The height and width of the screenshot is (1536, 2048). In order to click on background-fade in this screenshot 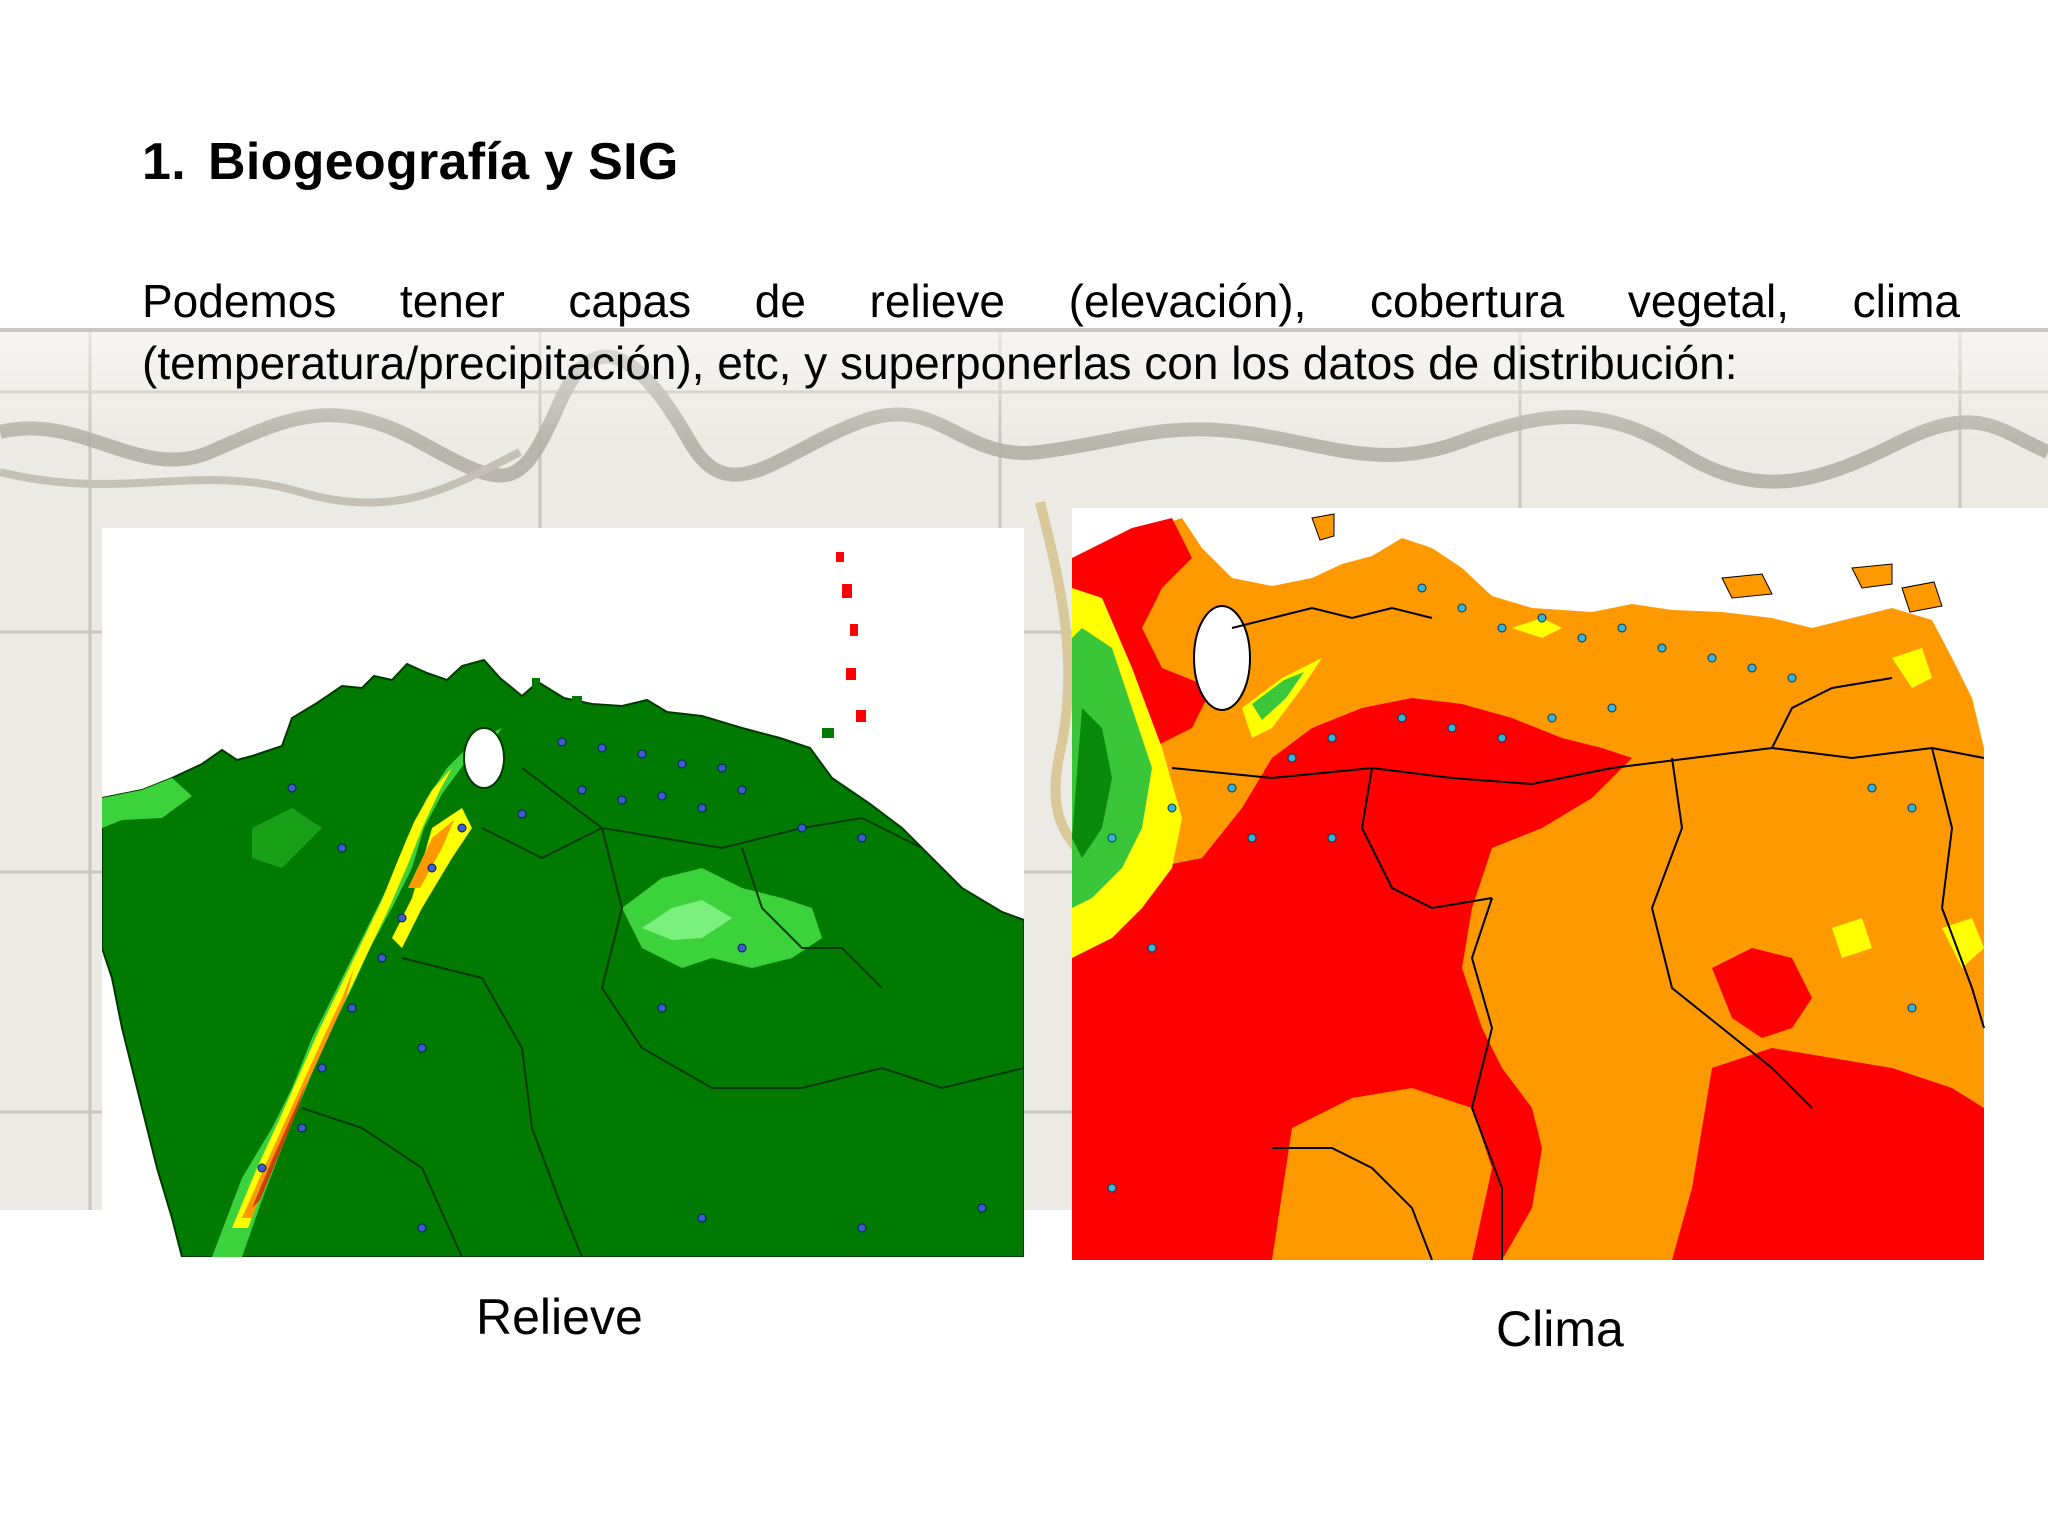, I will do `click(1024, 387)`.